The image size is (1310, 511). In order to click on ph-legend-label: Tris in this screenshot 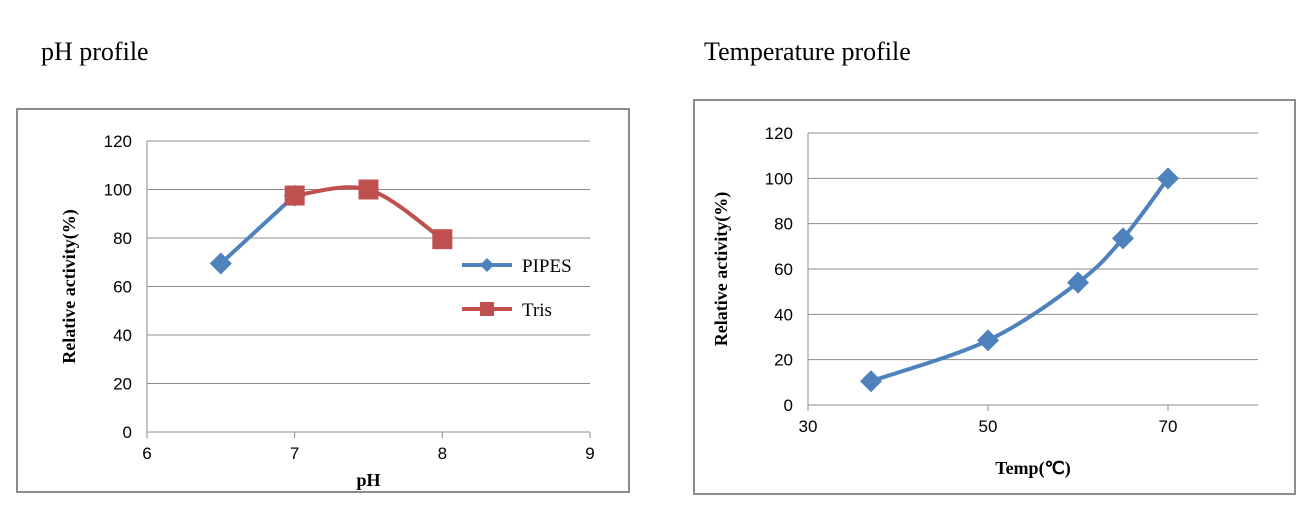, I will do `click(537, 310)`.